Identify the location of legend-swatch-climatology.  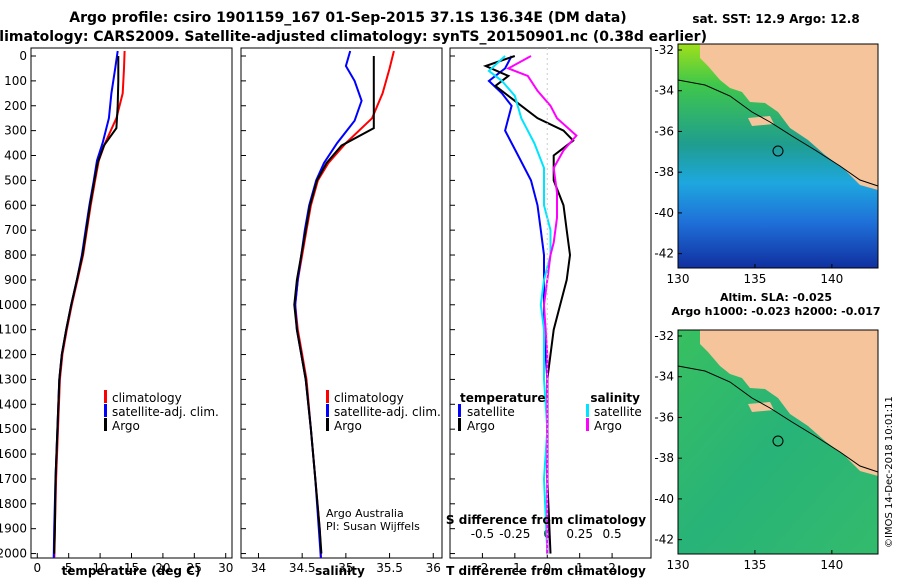
(105, 396).